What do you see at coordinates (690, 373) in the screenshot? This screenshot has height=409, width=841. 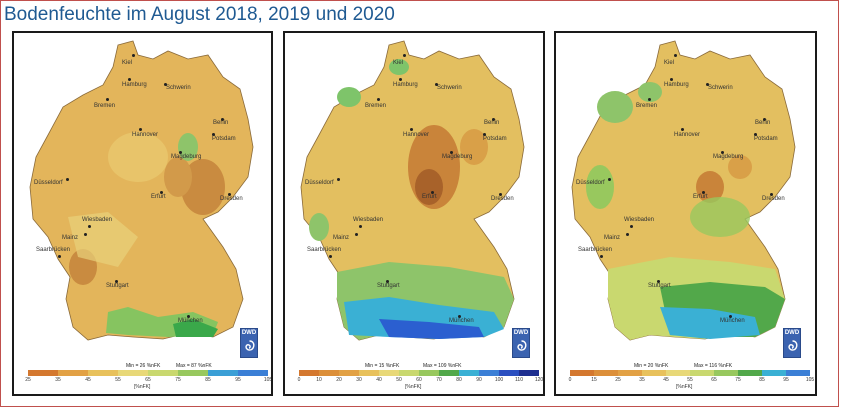 I see `color-legend-2020` at bounding box center [690, 373].